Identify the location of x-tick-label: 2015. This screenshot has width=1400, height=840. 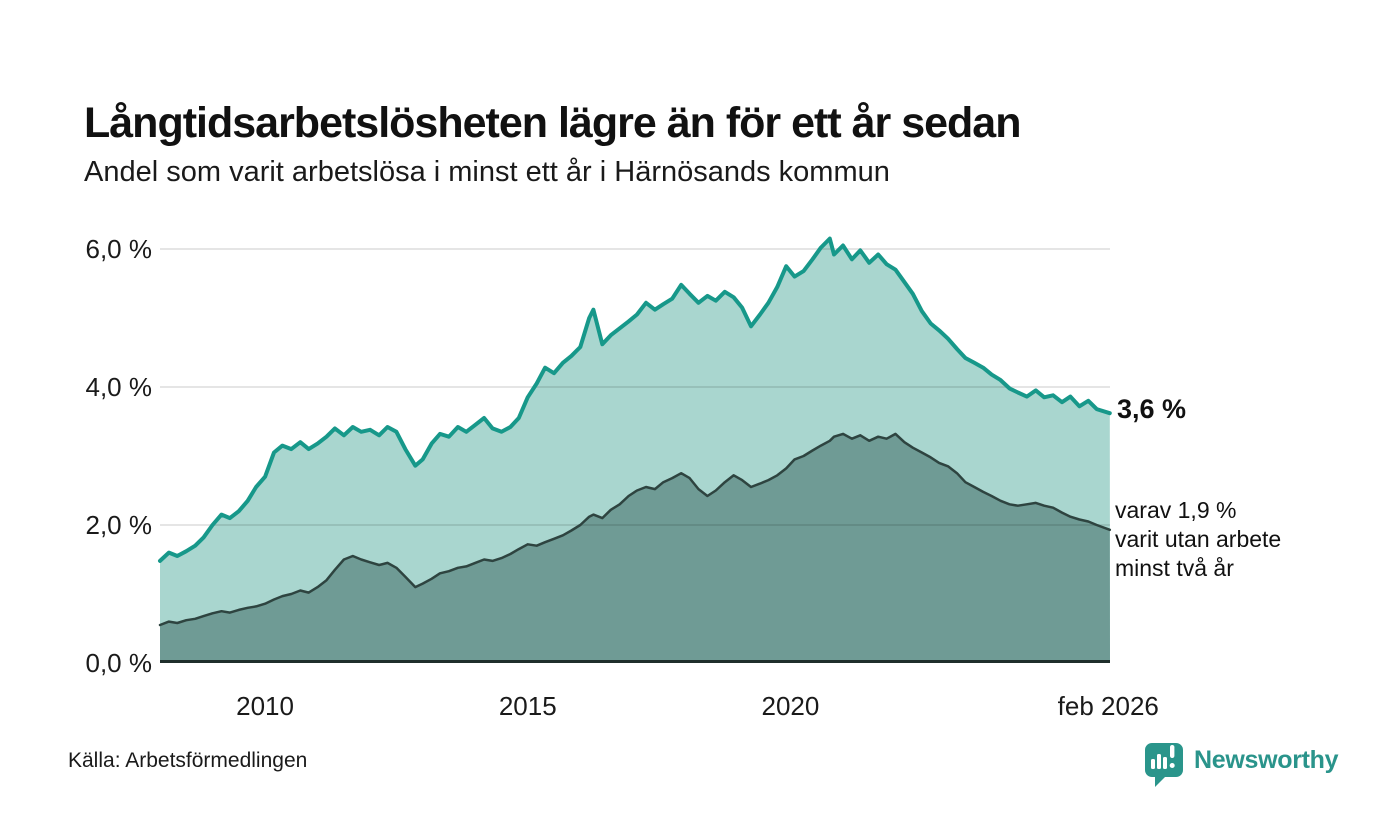
(527, 706).